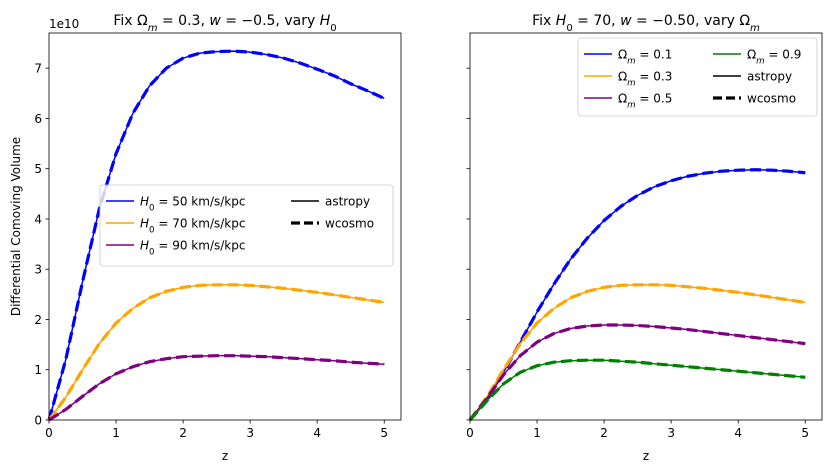 The width and height of the screenshot is (833, 472). Describe the element at coordinates (38, 370) in the screenshot. I see `y-tick-label: 1` at that location.